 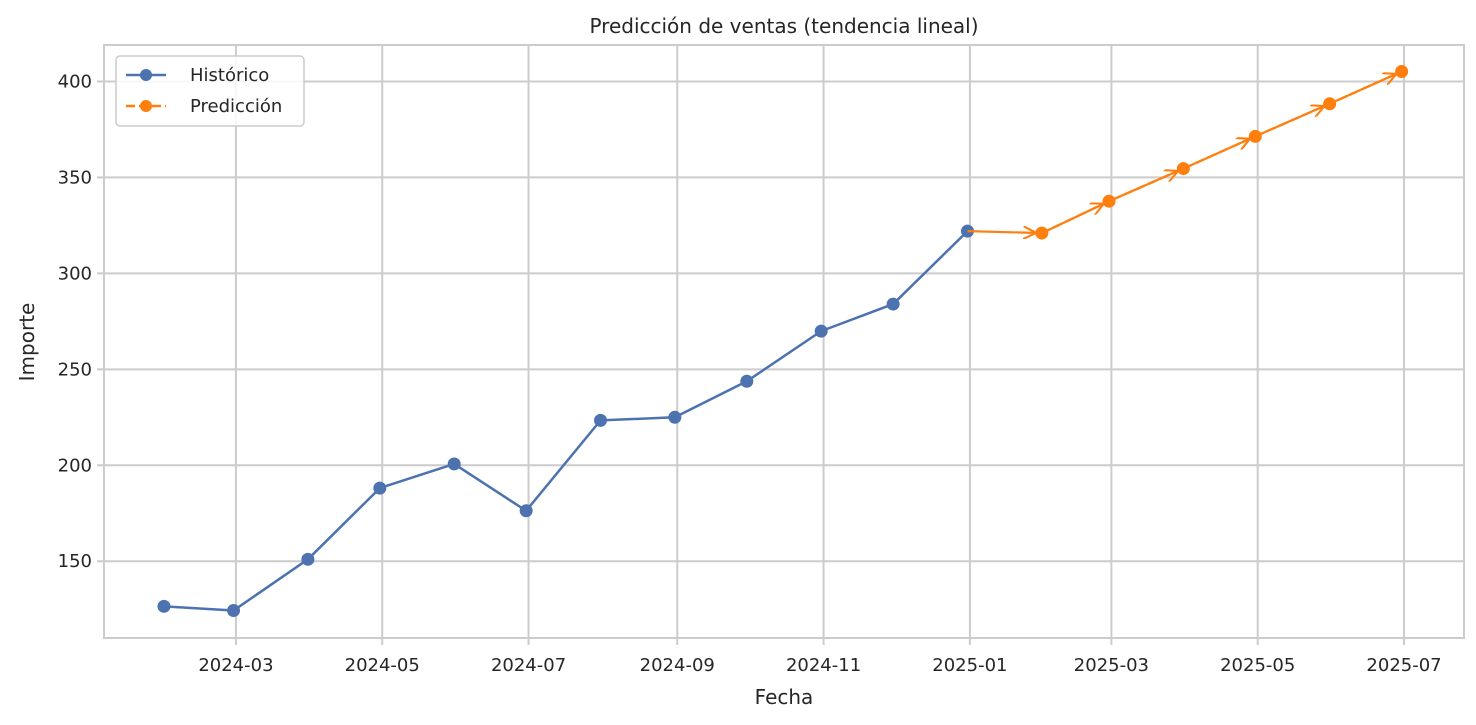 I want to click on x-tick-label: 2024-09, so click(x=677, y=665).